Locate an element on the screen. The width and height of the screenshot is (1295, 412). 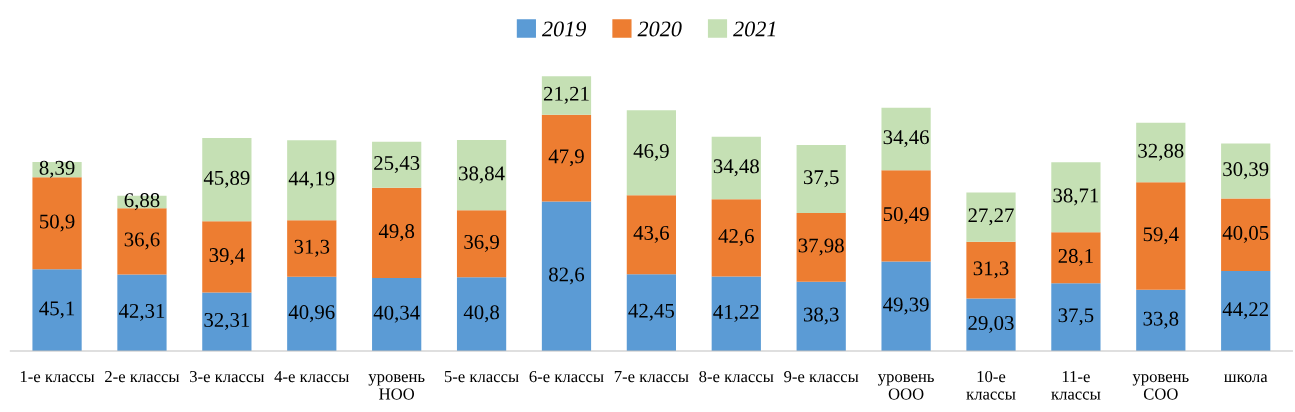
data-label: 38,84 is located at coordinates (482, 175).